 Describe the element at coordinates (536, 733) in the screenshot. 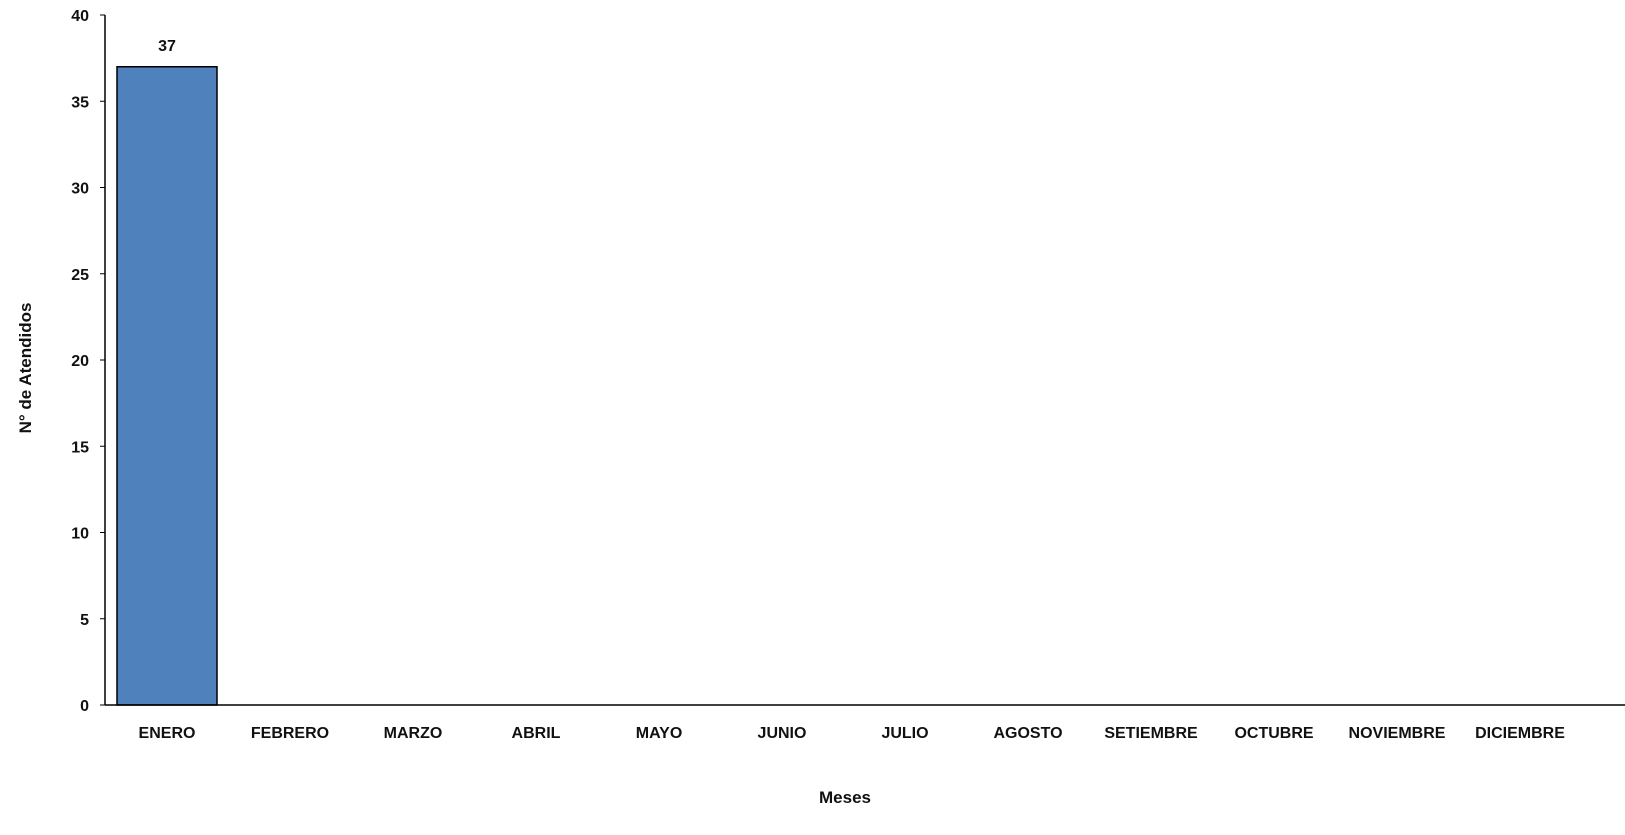

I see `x-tick-label: ABRIL` at that location.